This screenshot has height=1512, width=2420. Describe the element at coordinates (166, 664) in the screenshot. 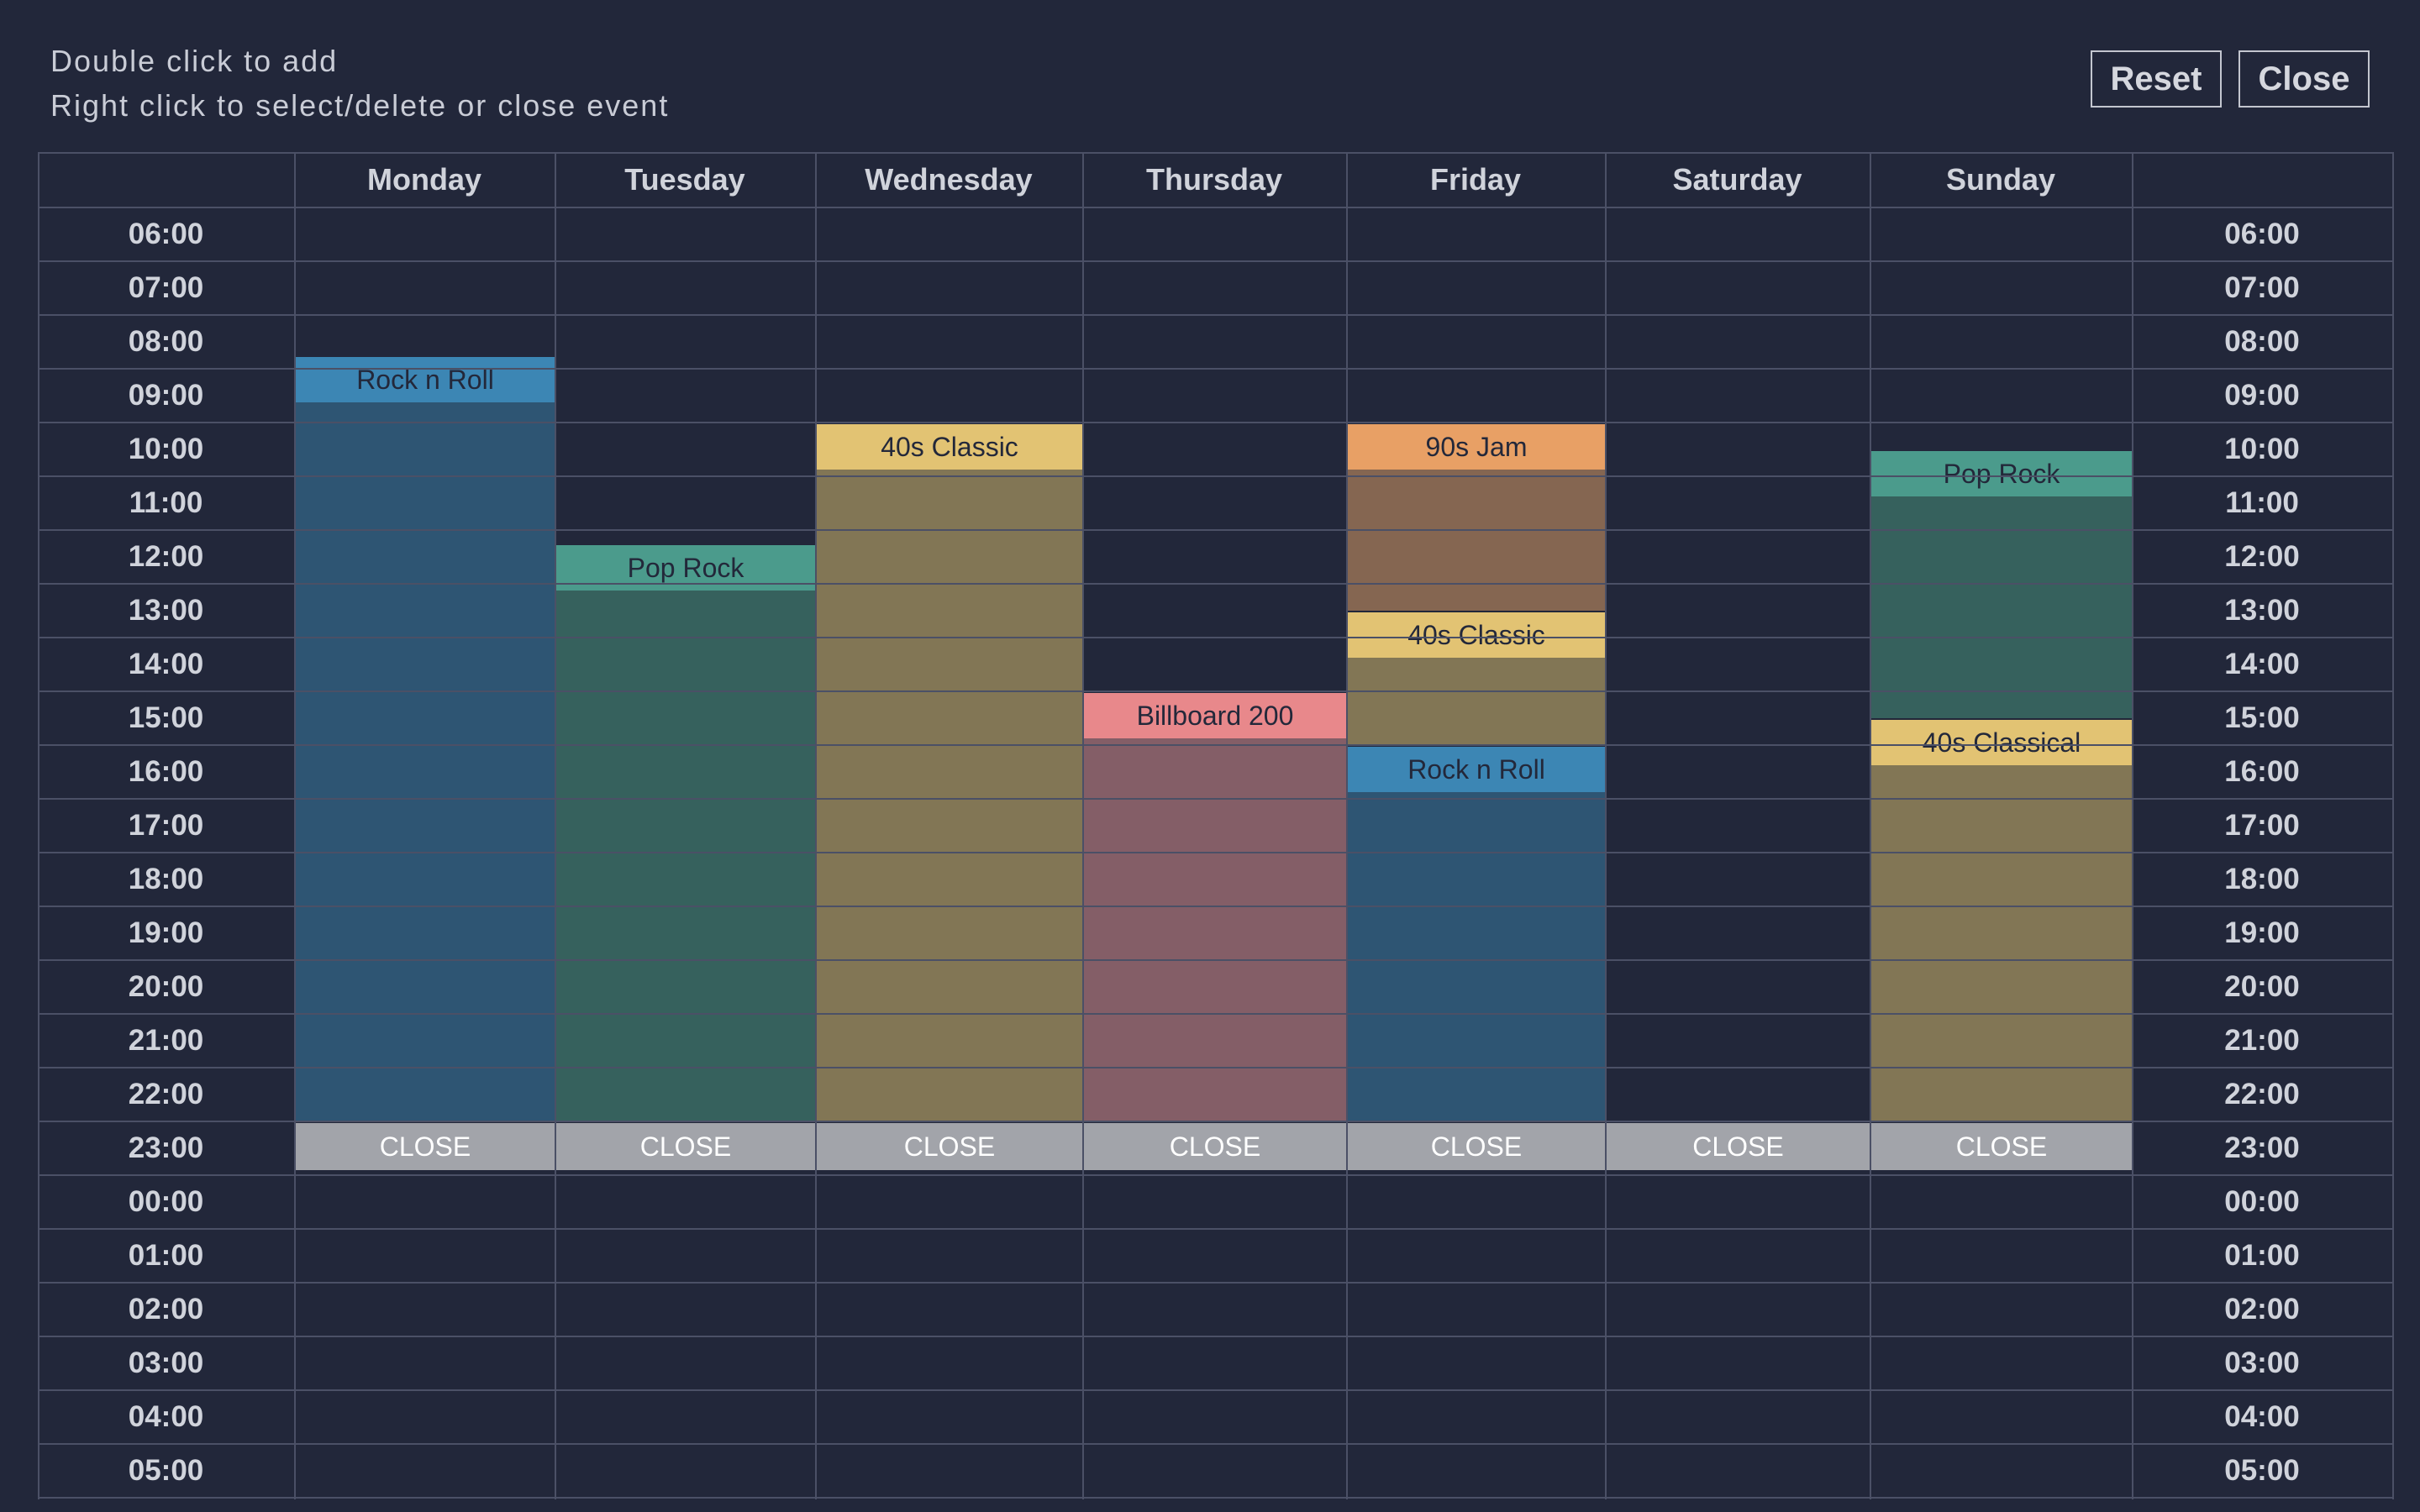

I see `time-label-left: 14:00` at that location.